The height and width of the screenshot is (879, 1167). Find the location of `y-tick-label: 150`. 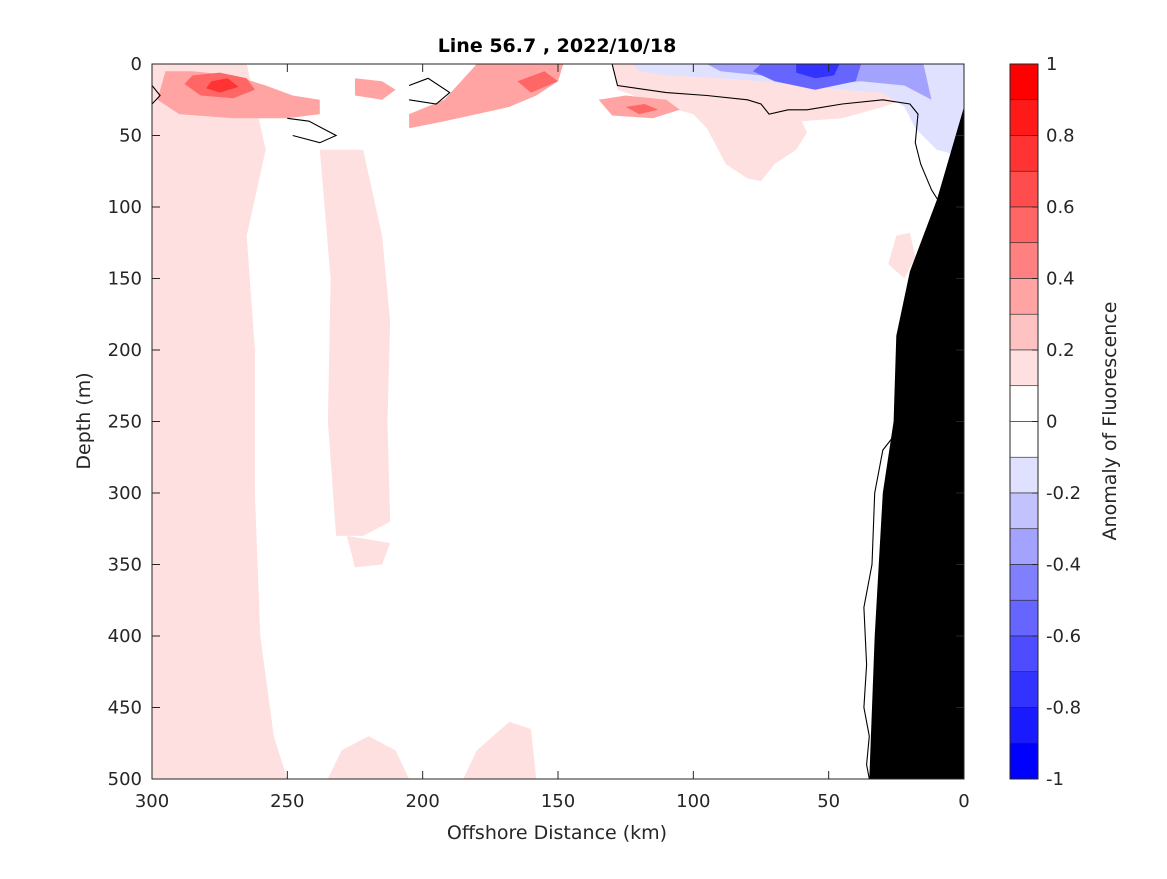

y-tick-label: 150 is located at coordinates (125, 279).